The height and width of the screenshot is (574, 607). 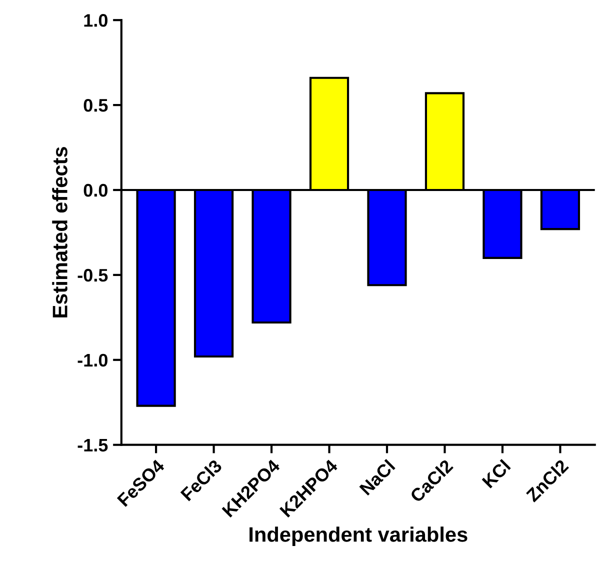 I want to click on x-axis-title: Independent variables, so click(x=359, y=536).